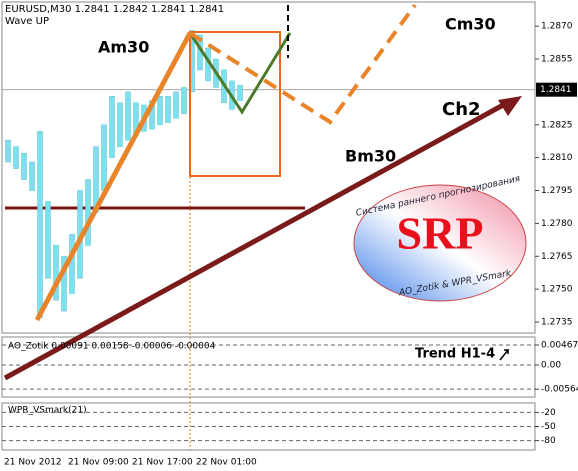 The image size is (578, 471). I want to click on wave-box, so click(235, 104).